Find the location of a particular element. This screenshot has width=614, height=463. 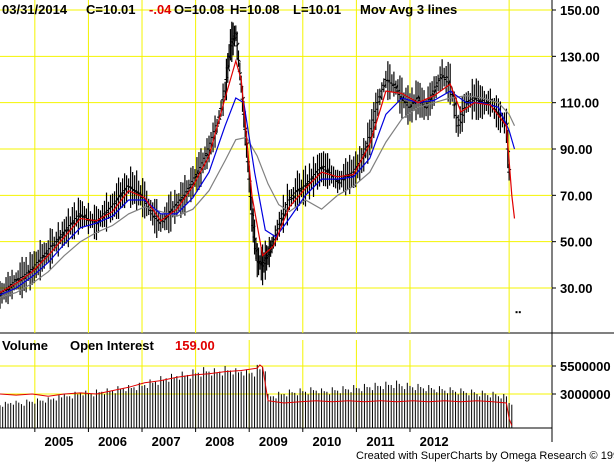

x-tick-label: 2012 is located at coordinates (434, 441).